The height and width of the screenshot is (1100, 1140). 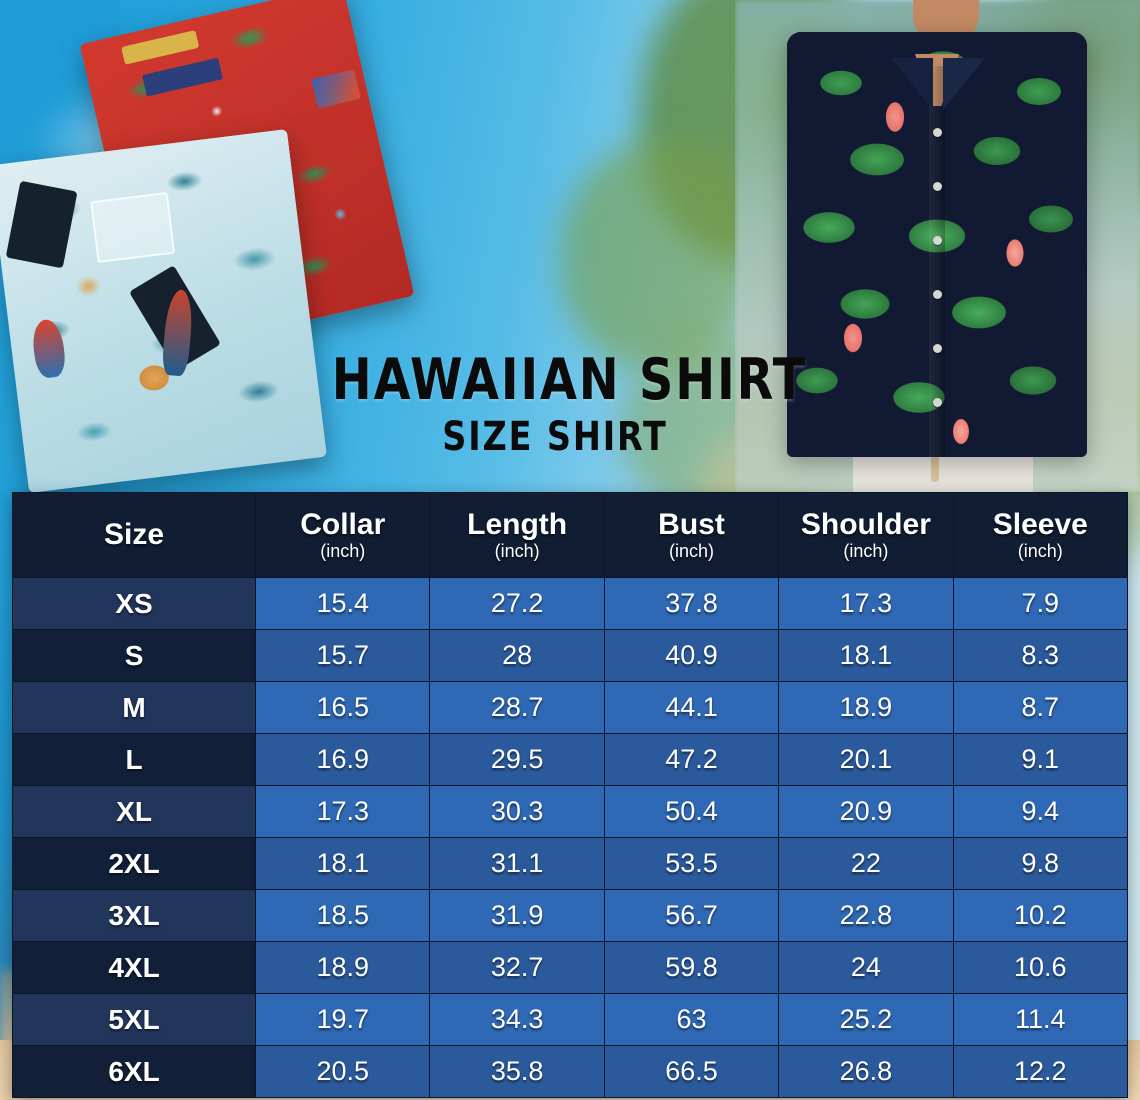 I want to click on shirt-placket, so click(x=937, y=261).